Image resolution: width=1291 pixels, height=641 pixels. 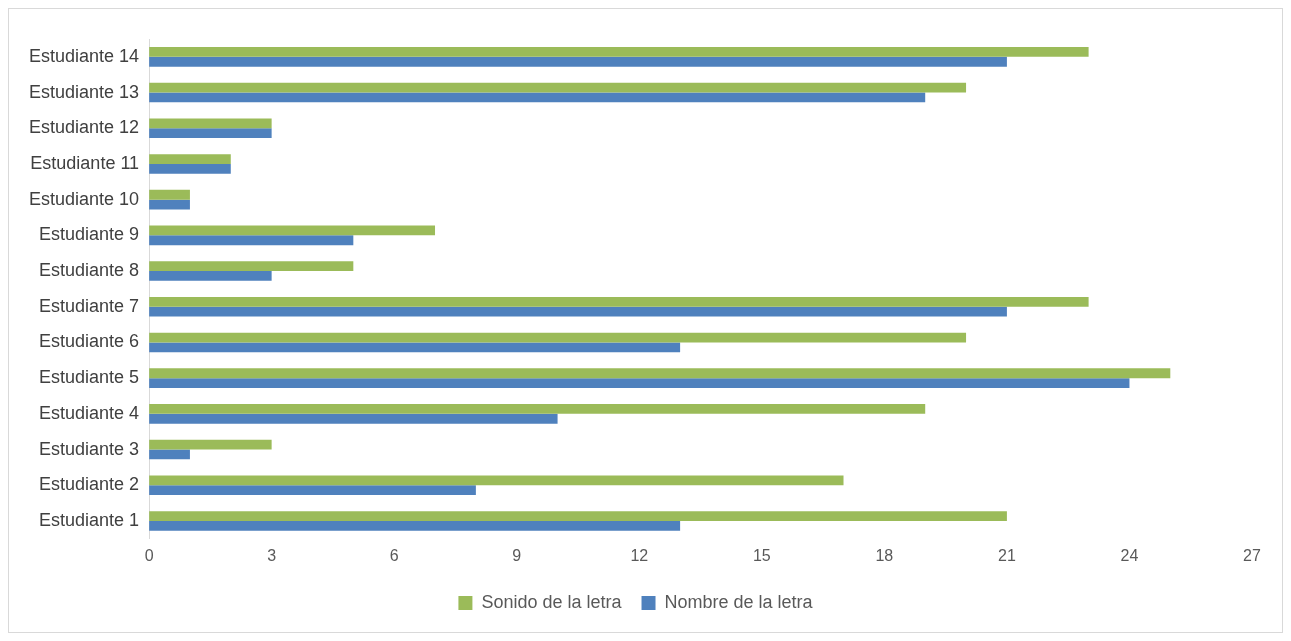 What do you see at coordinates (517, 555) in the screenshot?
I see `x-tick-label: 9` at bounding box center [517, 555].